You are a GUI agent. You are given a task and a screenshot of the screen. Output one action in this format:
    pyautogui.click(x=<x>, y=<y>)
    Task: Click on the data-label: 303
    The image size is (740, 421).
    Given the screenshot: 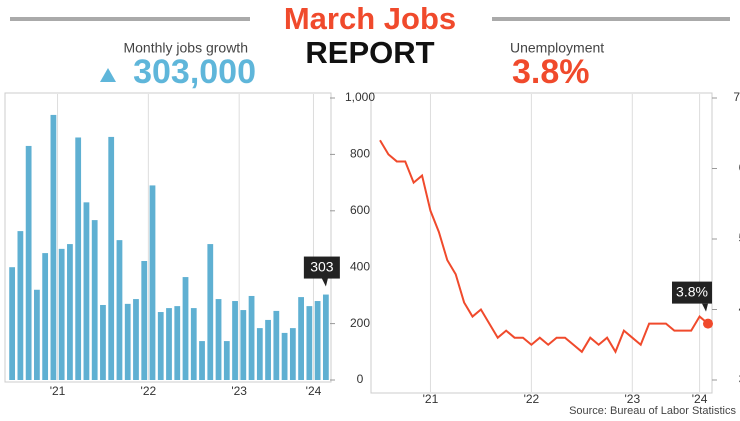 What is the action you would take?
    pyautogui.click(x=322, y=266)
    